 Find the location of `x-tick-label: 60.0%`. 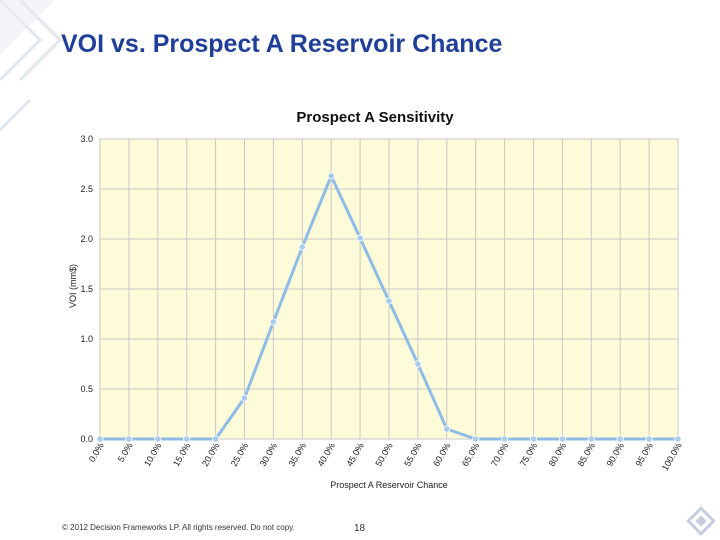

x-tick-label: 60.0% is located at coordinates (441, 454).